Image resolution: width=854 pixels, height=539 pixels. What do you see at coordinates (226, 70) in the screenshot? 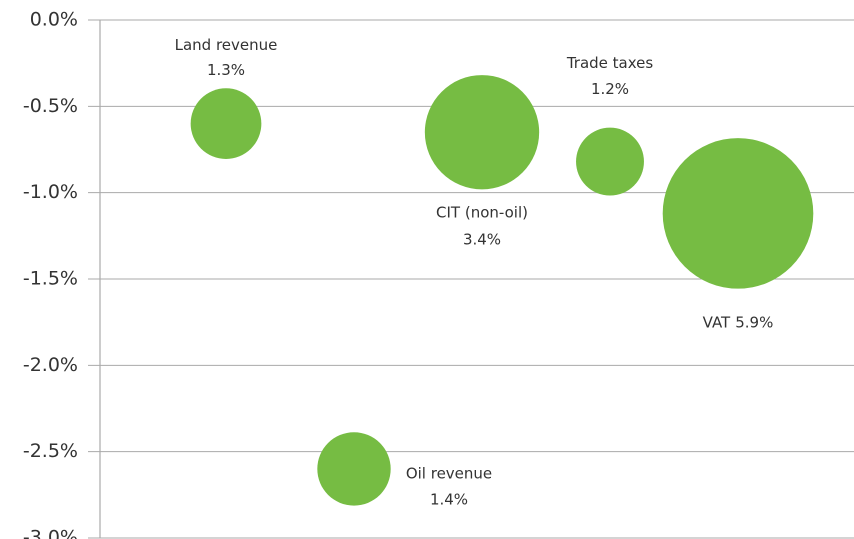
I see `bubble-value: 1.3%` at bounding box center [226, 70].